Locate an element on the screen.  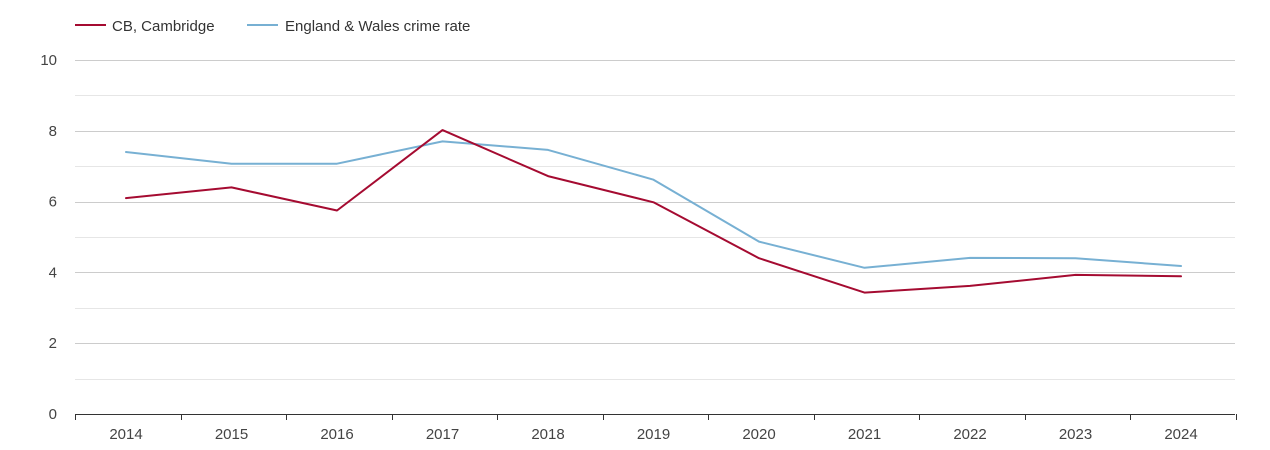
x-tick-label: 2015 is located at coordinates (231, 434).